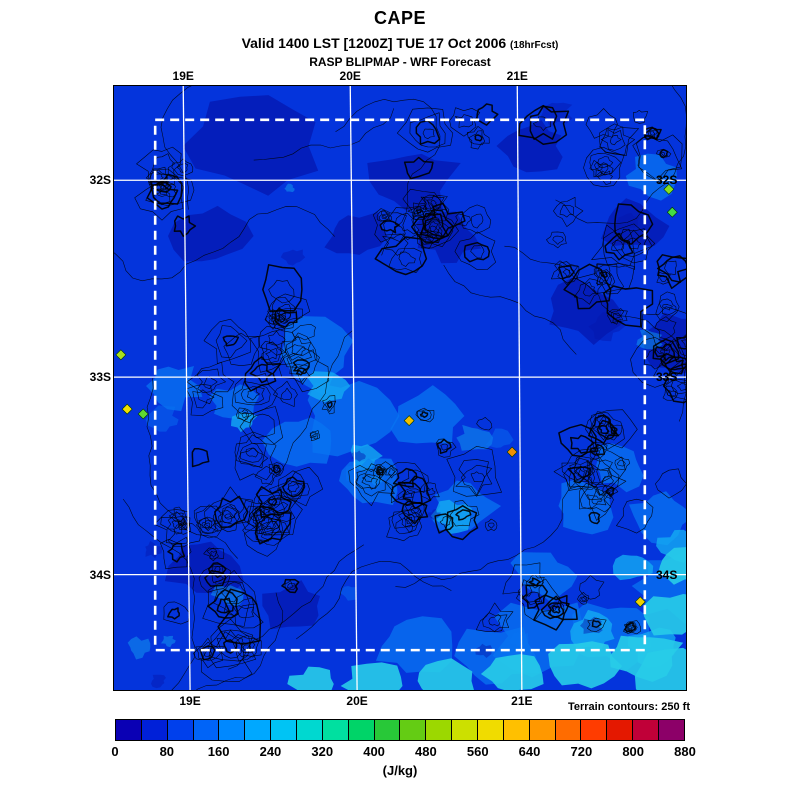 The image size is (800, 800). Describe the element at coordinates (426, 751) in the screenshot. I see `colorbar-tick-label: 480` at that location.